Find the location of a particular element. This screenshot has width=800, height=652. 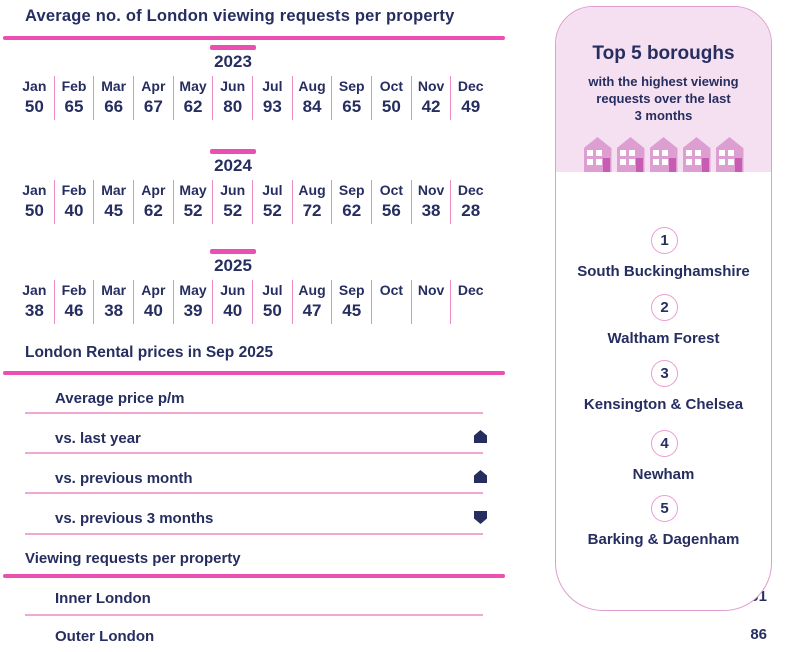

month-cell: May 52 is located at coordinates (194, 202).